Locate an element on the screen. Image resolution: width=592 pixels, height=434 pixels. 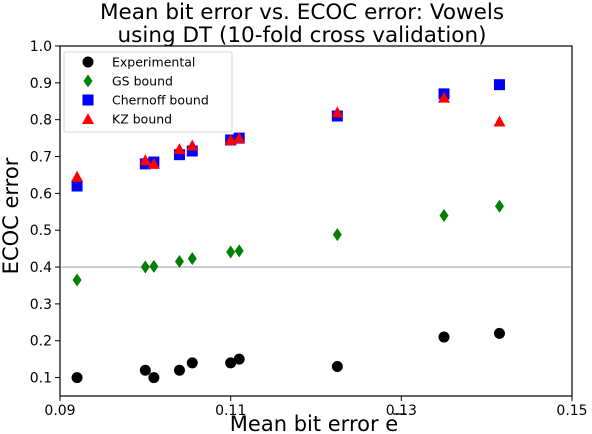
x-axis-label-text: Mean bit error is located at coordinates (307, 423).